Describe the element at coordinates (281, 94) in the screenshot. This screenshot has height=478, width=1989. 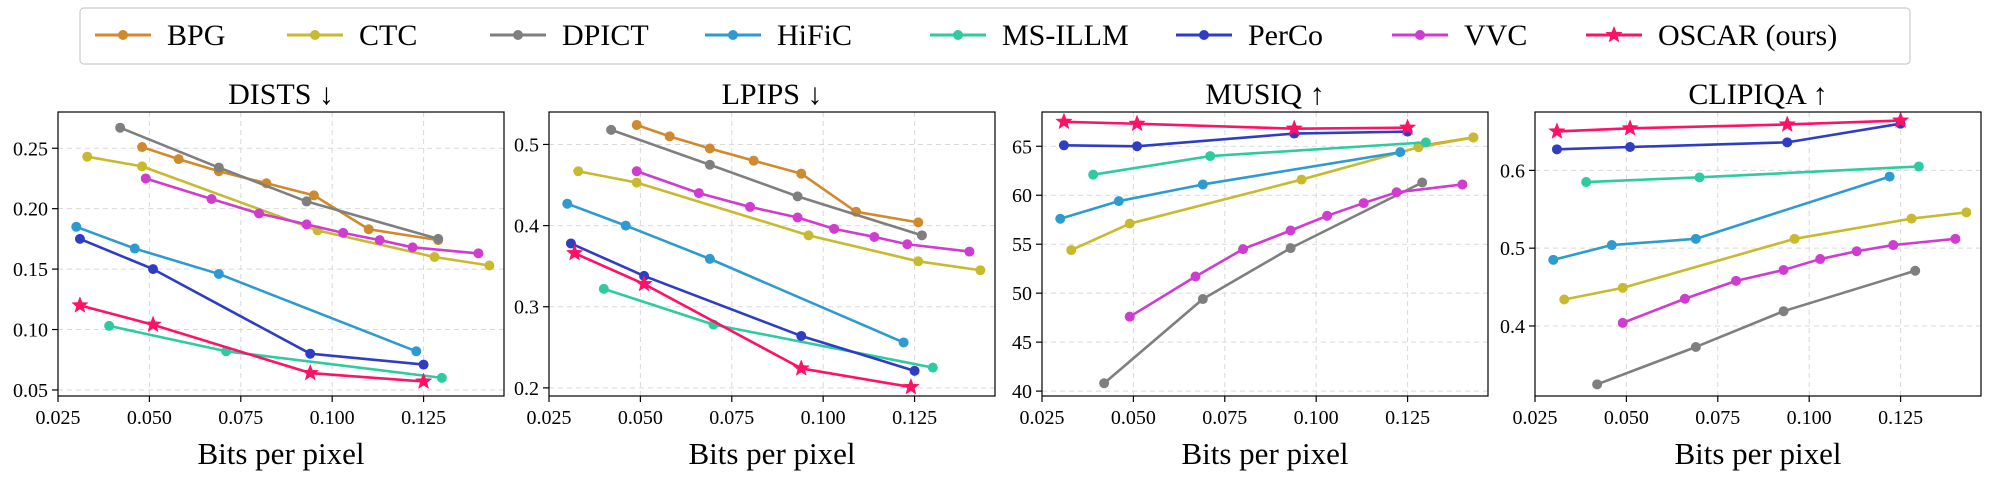
I see `chart-title: DISTS ↓` at that location.